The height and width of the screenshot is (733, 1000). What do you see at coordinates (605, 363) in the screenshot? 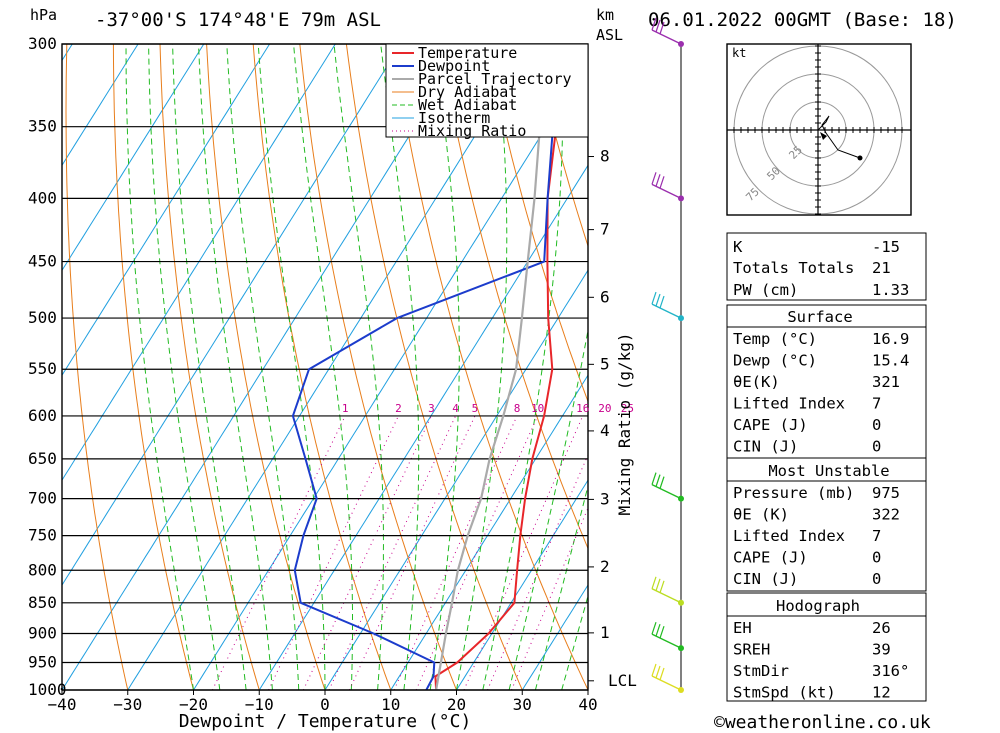
I see `km-tick-label: 5` at bounding box center [605, 363].